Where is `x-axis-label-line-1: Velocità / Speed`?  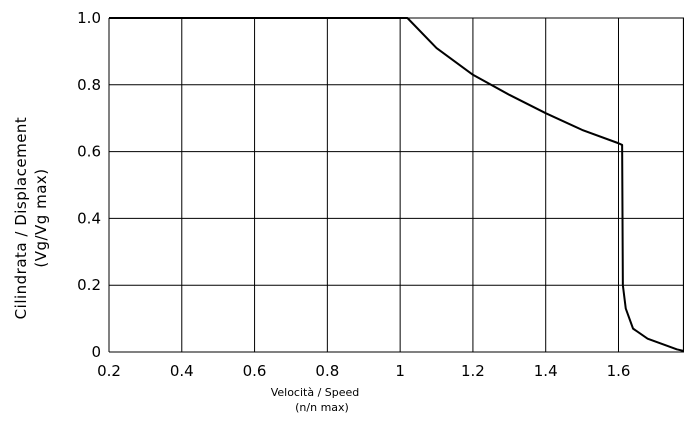 x-axis-label-line-1: Velocità / Speed is located at coordinates (315, 392).